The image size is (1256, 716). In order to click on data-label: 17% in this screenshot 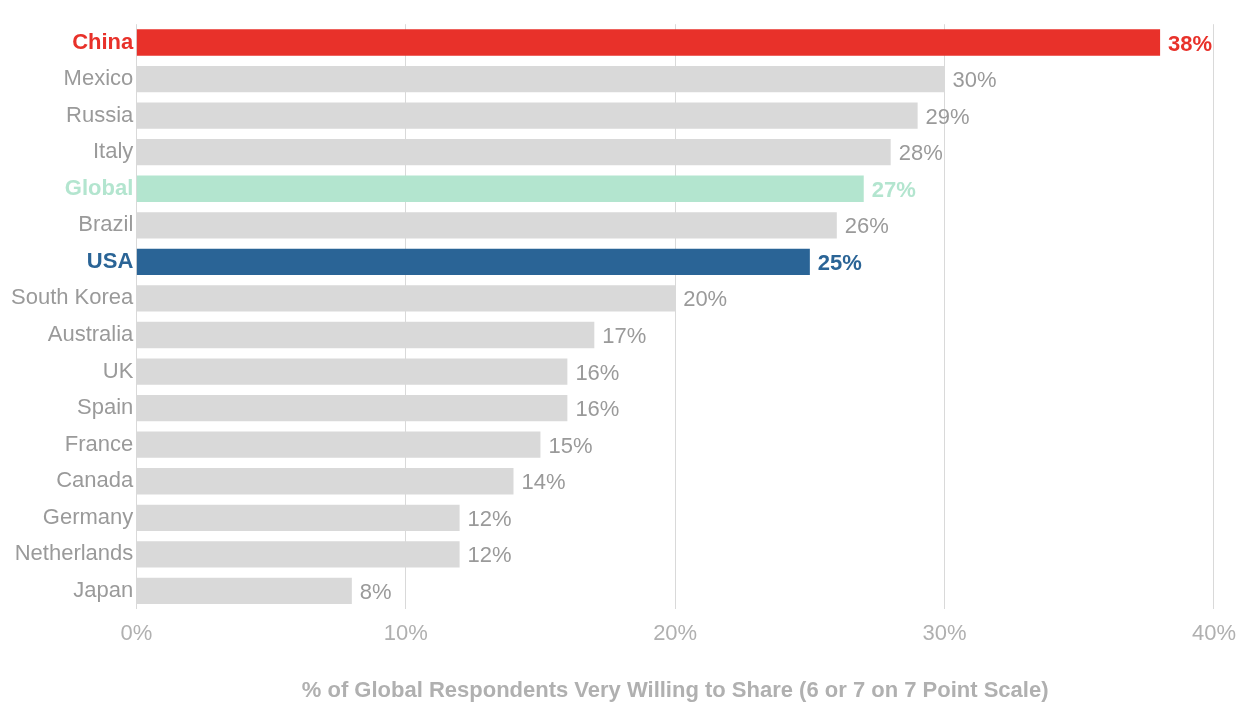, I will do `click(624, 336)`.